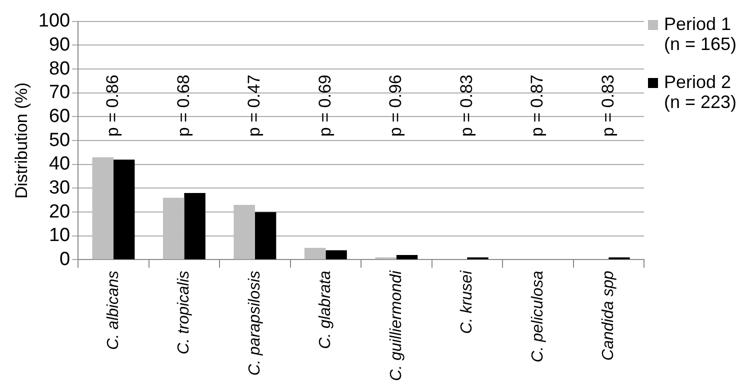 This screenshot has height=392, width=756. Describe the element at coordinates (113, 310) in the screenshot. I see `x-tick-label: C. albicans` at that location.